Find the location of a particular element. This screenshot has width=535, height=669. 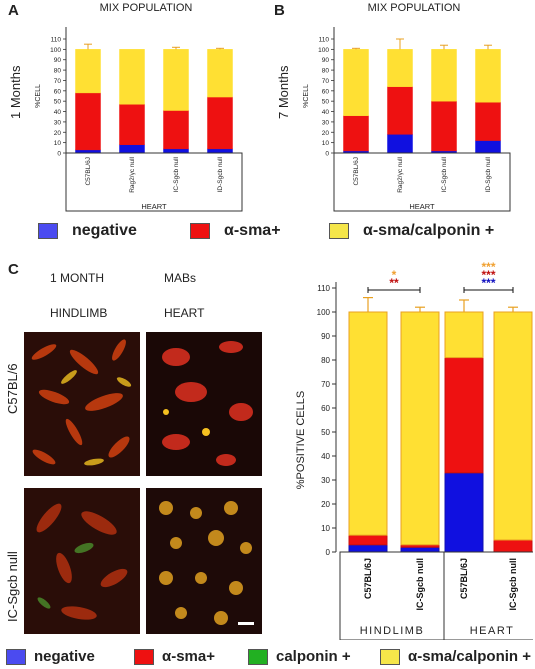

c-col1-sub: HINDLIMB is located at coordinates (79, 313).